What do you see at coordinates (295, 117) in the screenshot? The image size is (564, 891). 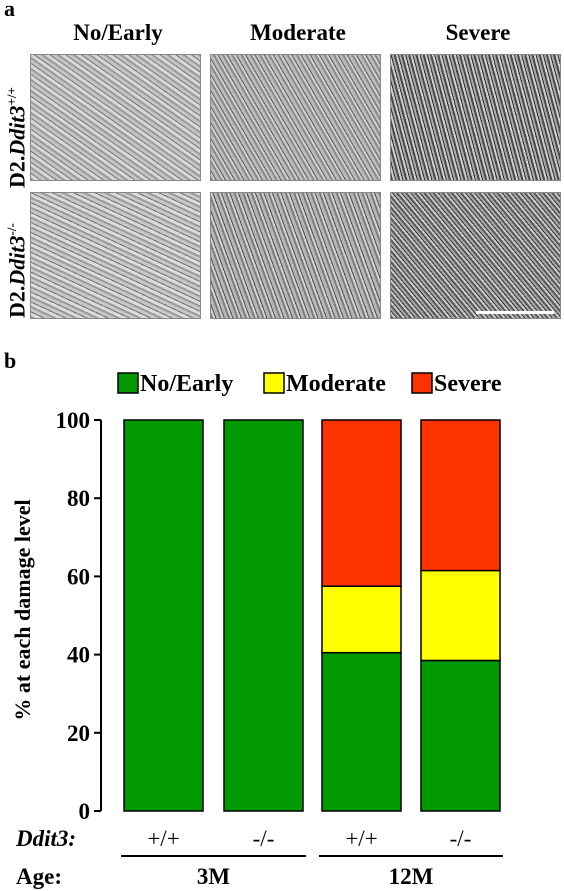 I see `micrograph-wildtype-moderate` at bounding box center [295, 117].